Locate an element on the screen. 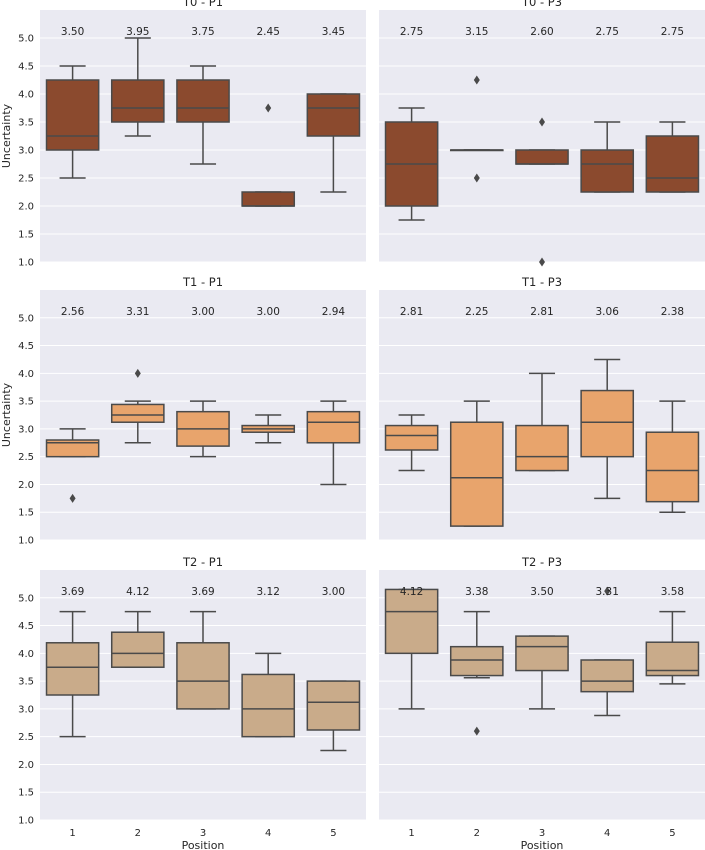 This screenshot has height=850, width=705. mean-label: 2.38 is located at coordinates (672, 312).